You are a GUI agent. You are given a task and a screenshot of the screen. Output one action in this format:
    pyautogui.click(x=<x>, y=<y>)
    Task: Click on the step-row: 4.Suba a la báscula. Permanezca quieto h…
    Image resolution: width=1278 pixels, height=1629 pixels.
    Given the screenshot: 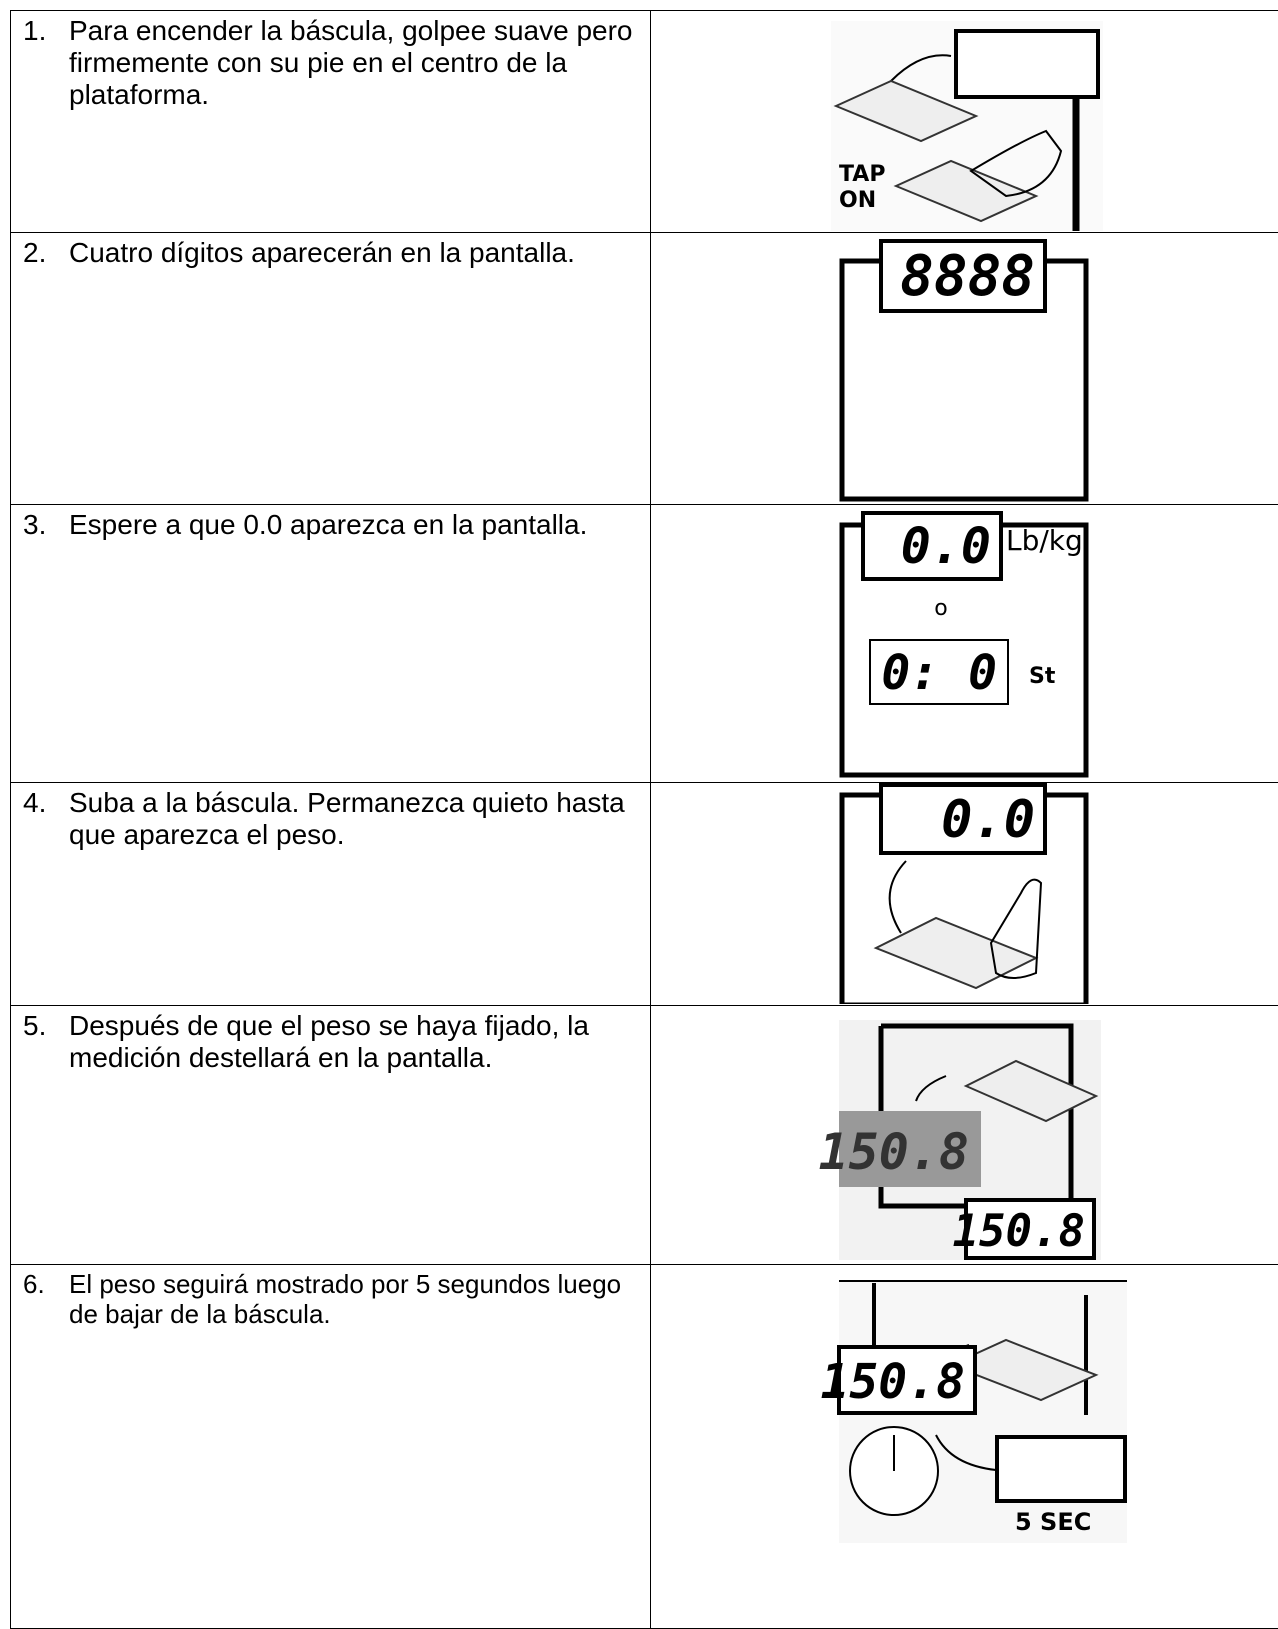 What is the action you would take?
    pyautogui.click(x=644, y=894)
    